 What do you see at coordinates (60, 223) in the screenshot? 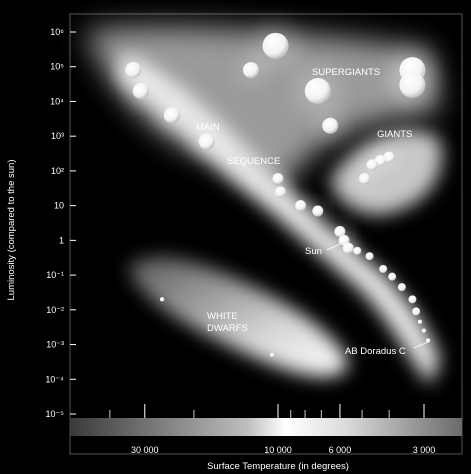
I see `y-axis-ticks: 10⁶ 10⁵ 10⁴ 10³ 10² 10 1 10⁻¹ 10⁻² 10⁻³ 10⁻⁴ 10⁻⁵` at bounding box center [60, 223].